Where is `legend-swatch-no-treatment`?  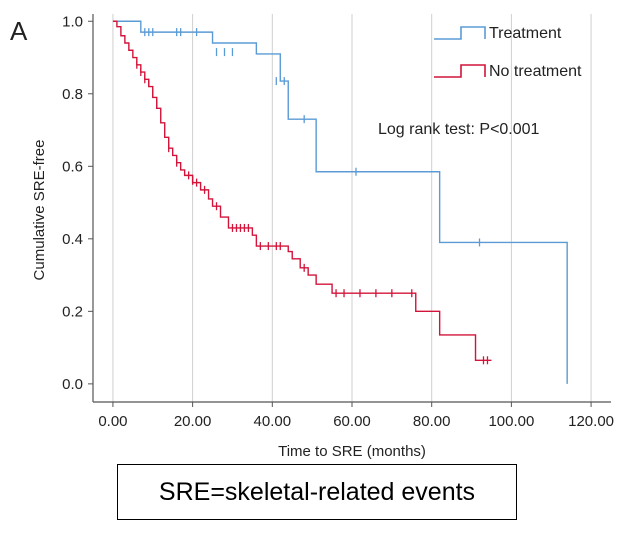
legend-swatch-no-treatment is located at coordinates (460, 71).